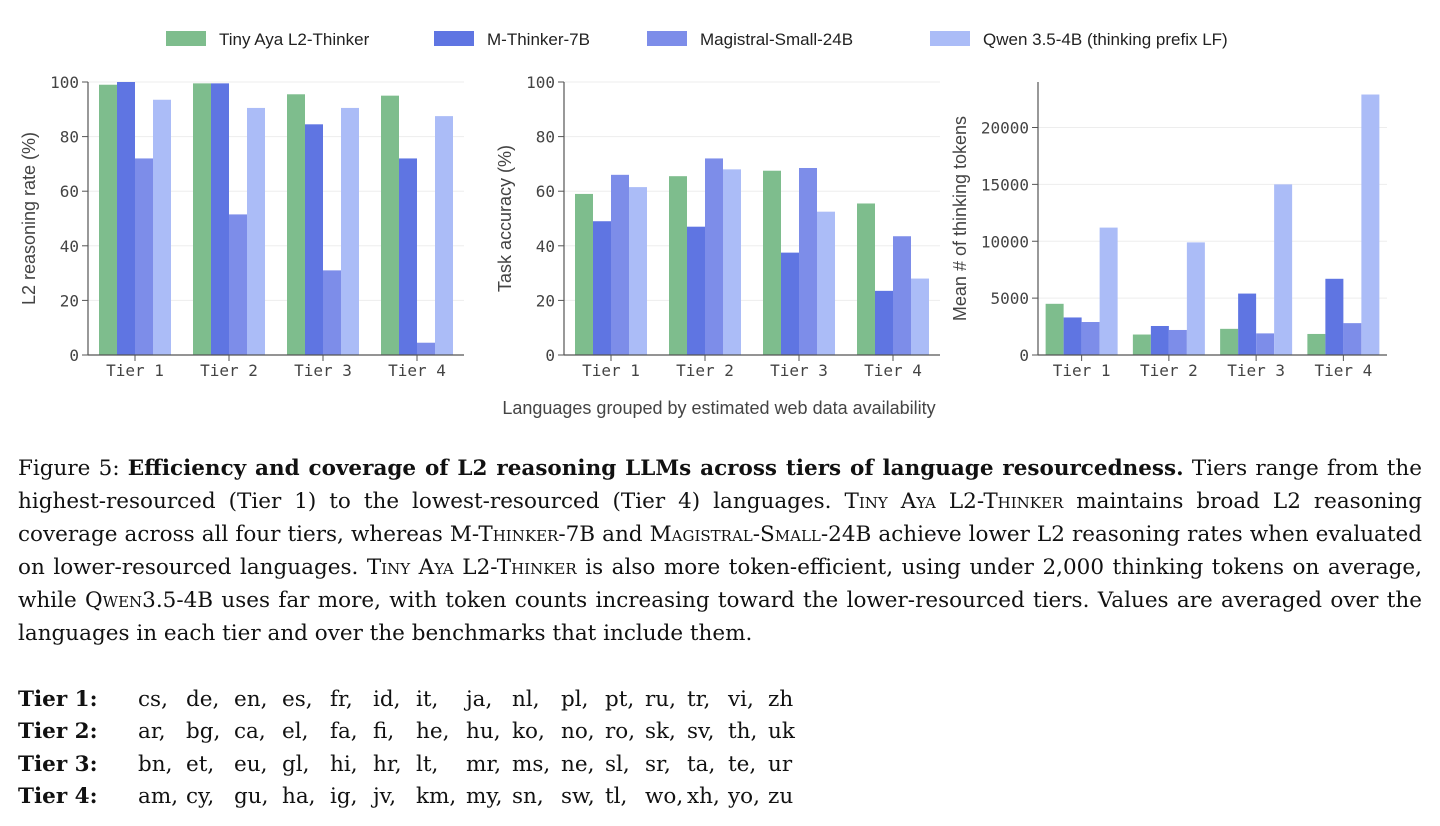 The image size is (1440, 826). I want to click on model-name: Magistral-Small, so click(735, 534).